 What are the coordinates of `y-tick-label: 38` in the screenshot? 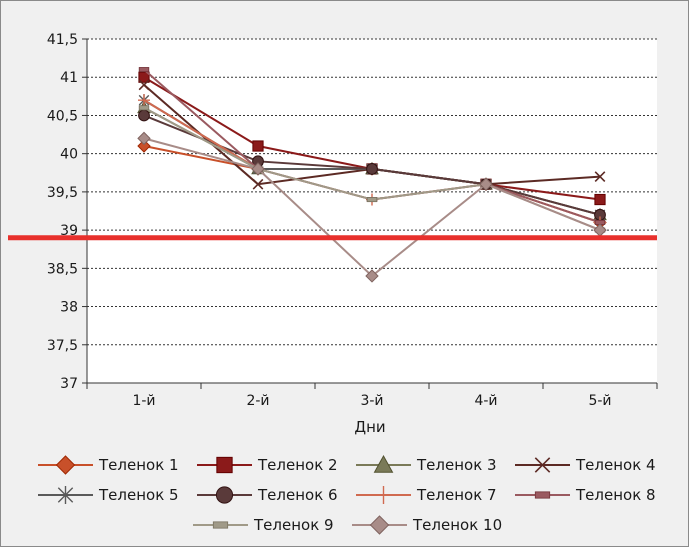 It's located at (69, 308).